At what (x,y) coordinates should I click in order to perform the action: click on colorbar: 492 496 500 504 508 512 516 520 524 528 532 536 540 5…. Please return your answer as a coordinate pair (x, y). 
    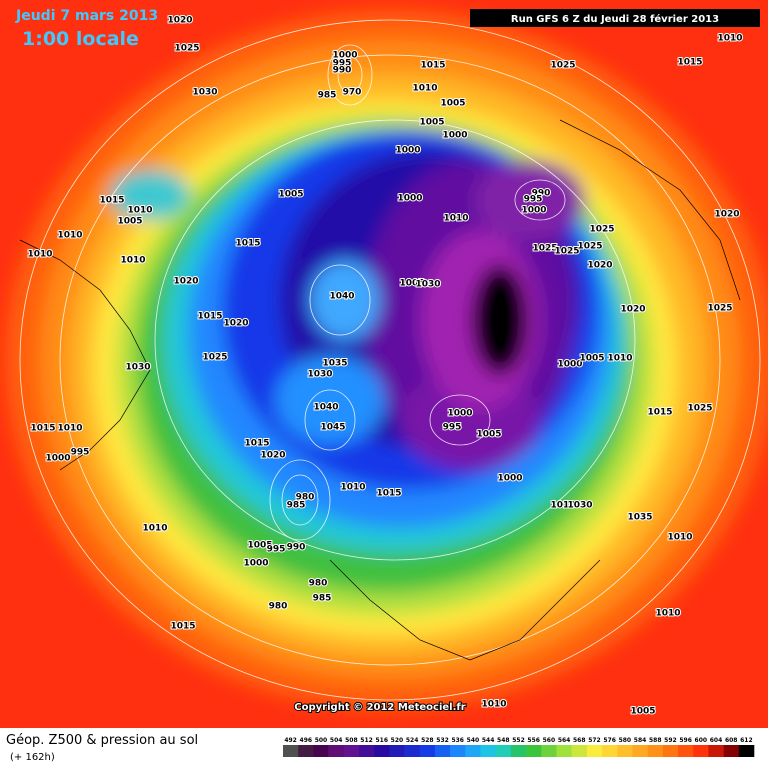
    Looking at the image, I should click on (519, 747).